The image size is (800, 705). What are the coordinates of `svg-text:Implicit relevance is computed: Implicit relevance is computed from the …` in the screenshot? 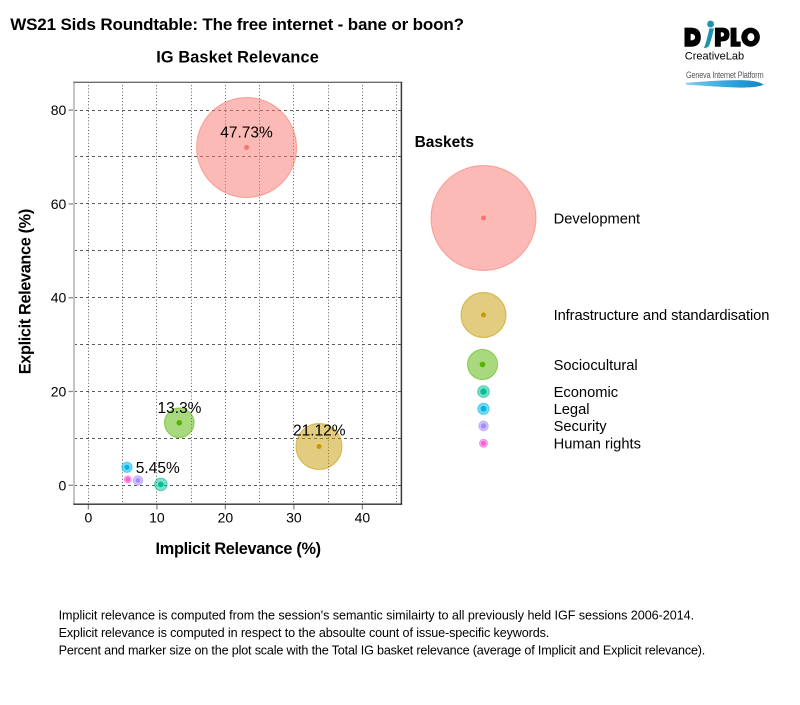 It's located at (377, 616).